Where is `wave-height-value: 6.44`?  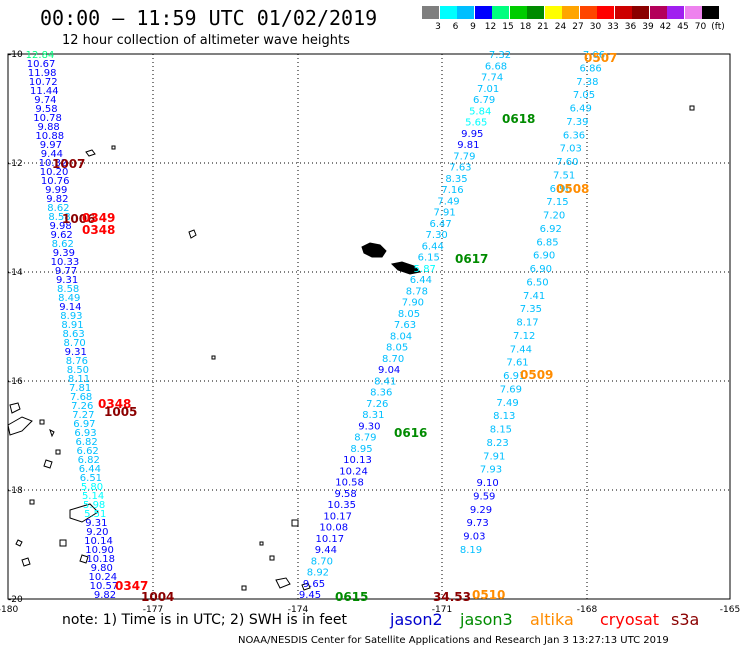
wave-height-value: 6.44 is located at coordinates (421, 280).